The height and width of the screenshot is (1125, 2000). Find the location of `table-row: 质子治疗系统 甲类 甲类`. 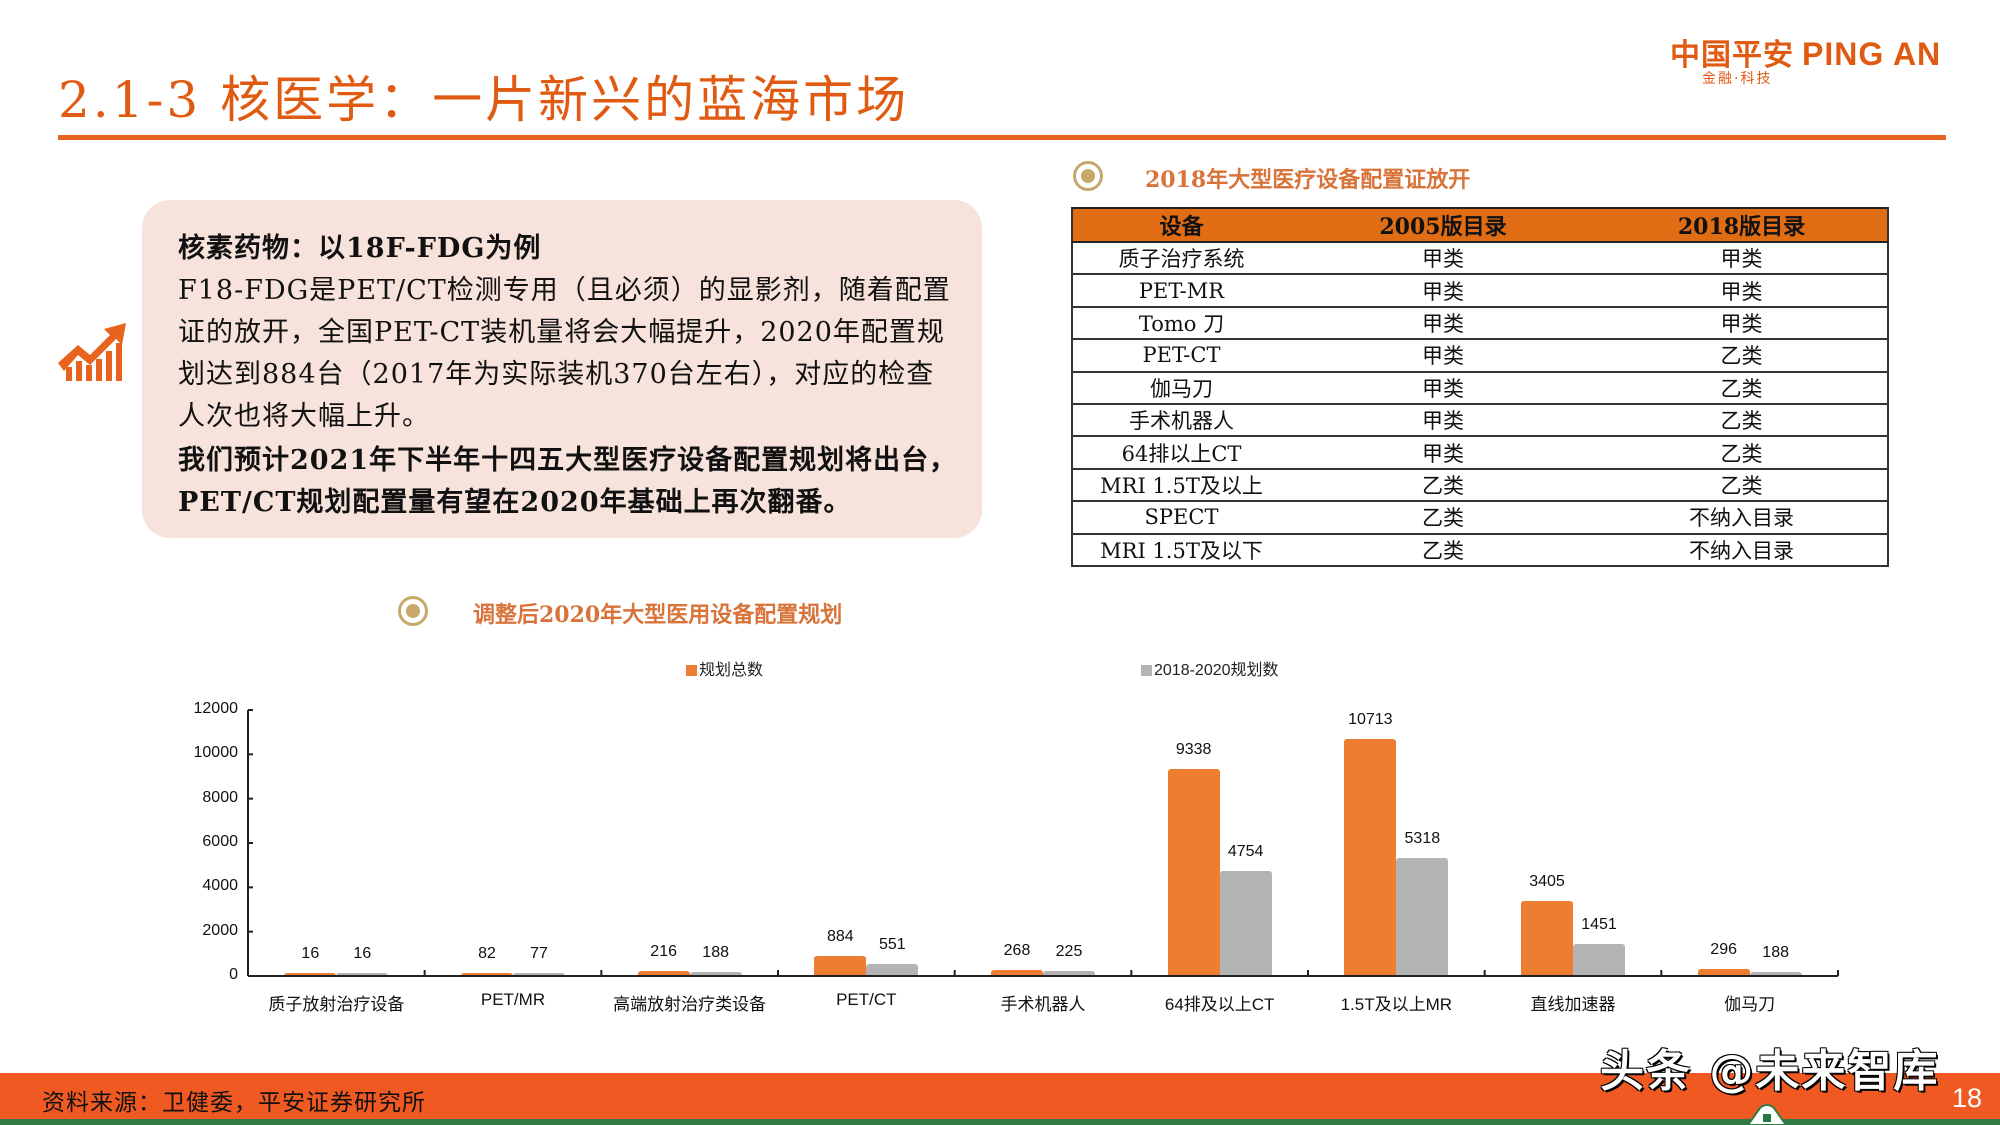

table-row: 质子治疗系统 甲类 甲类 is located at coordinates (1480, 259).